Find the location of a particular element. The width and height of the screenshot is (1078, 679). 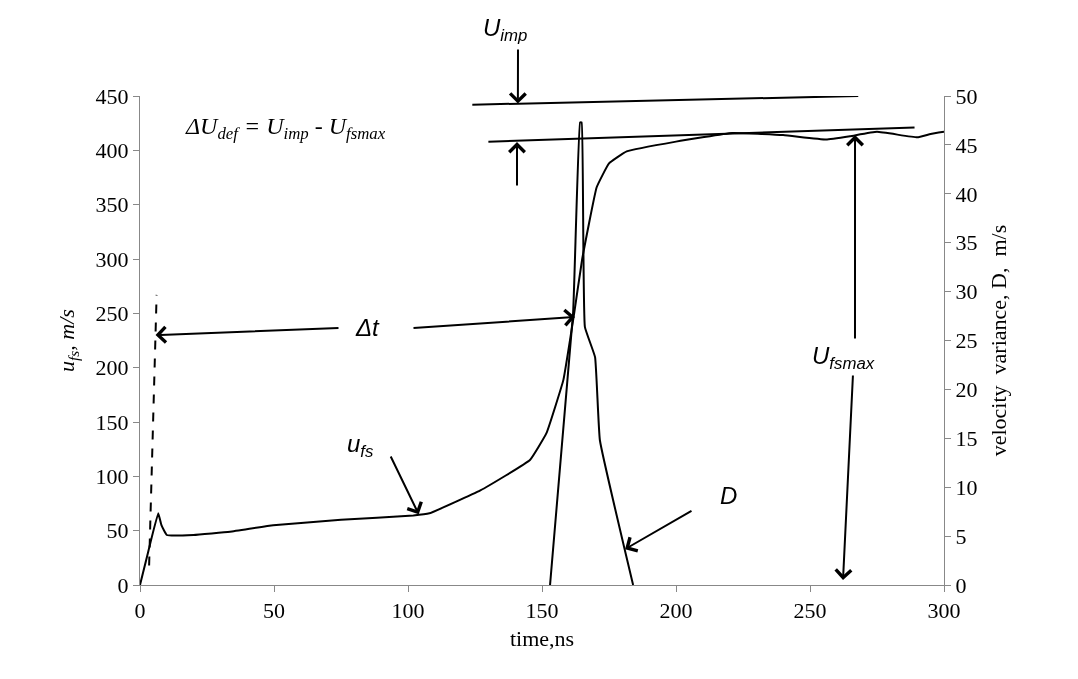

y2-tick-label: 30 is located at coordinates (966, 292).